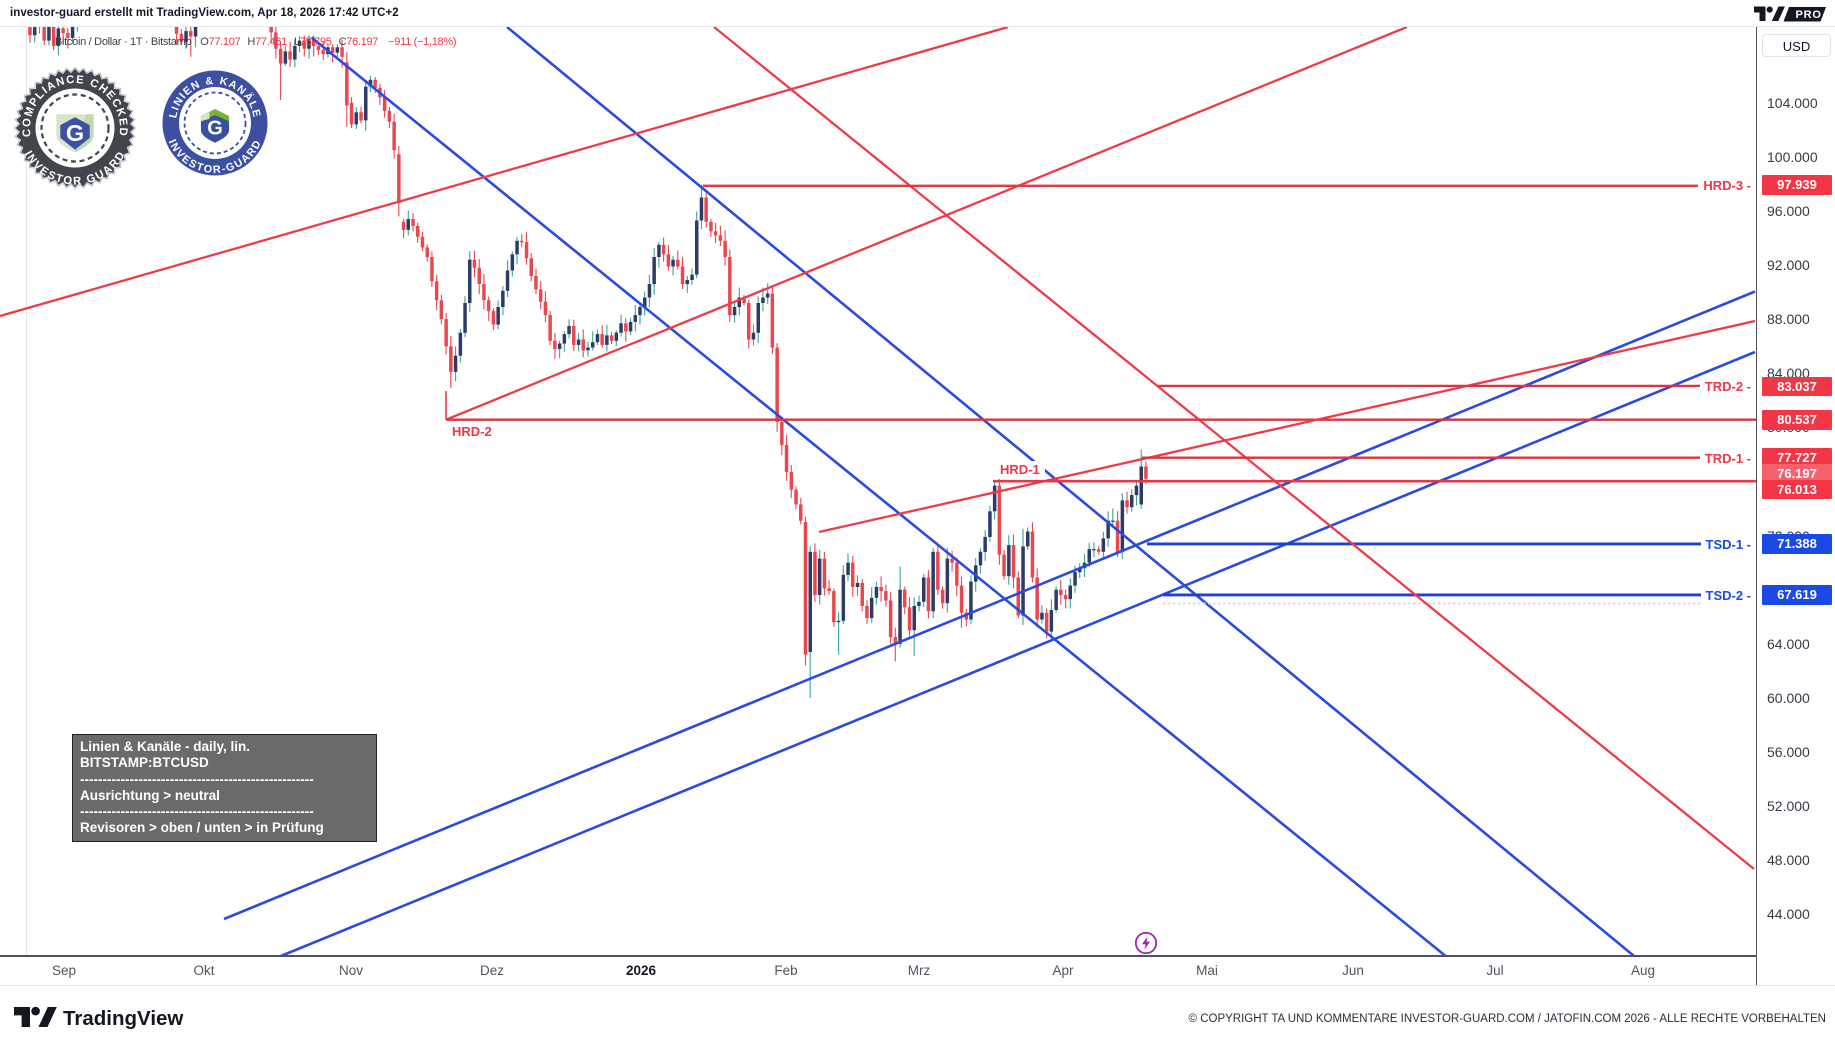 Image resolution: width=1835 pixels, height=1044 pixels. What do you see at coordinates (1809, 15) in the screenshot?
I see `svg-text: PRO` at bounding box center [1809, 15].